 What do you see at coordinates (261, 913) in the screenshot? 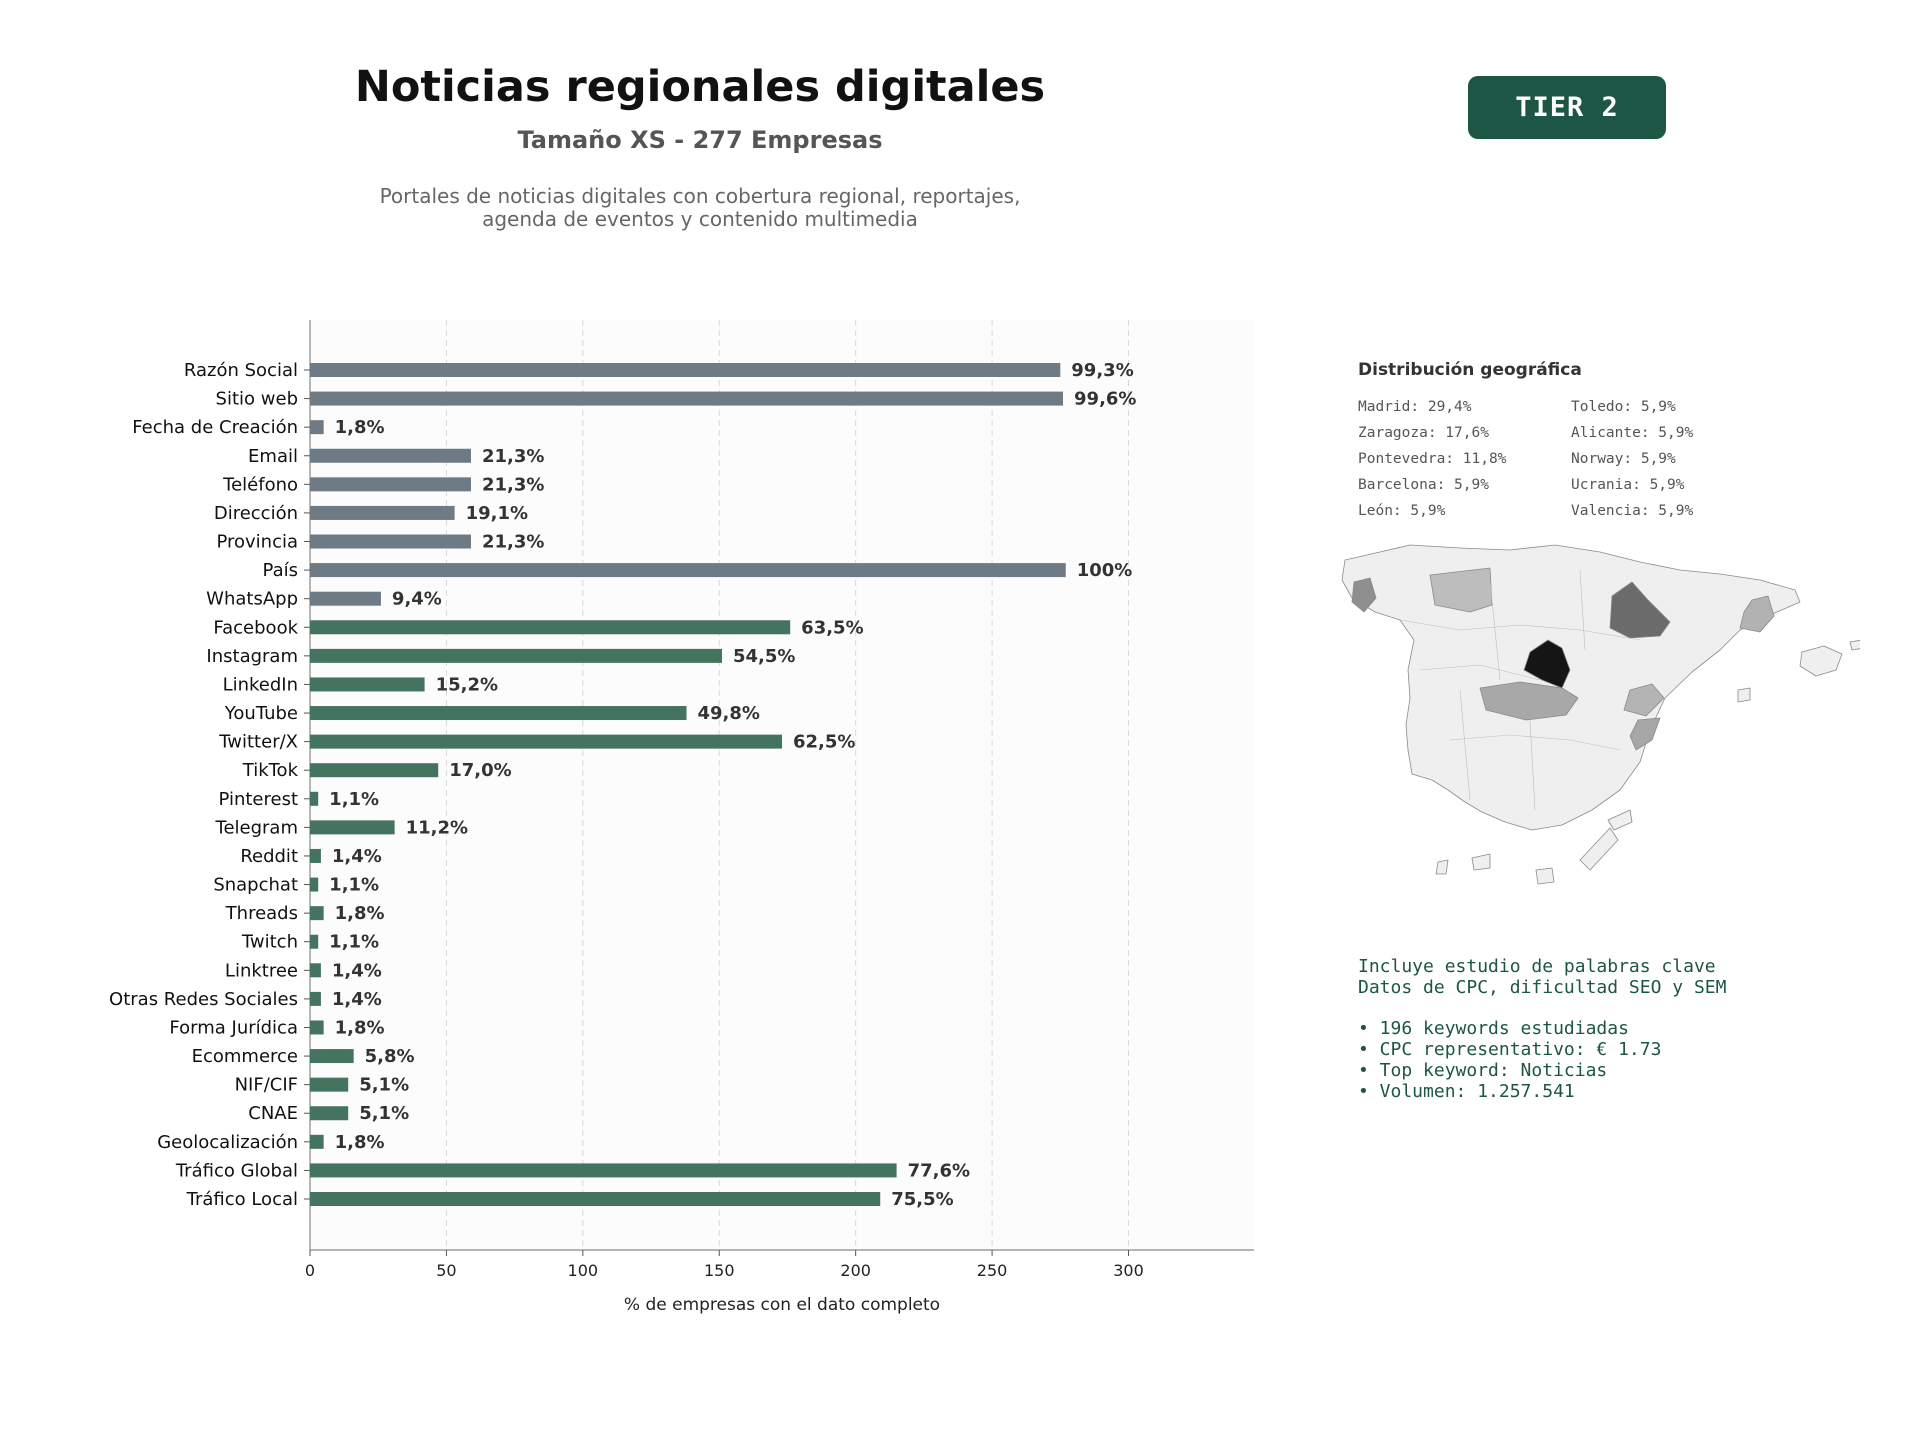
I see `category-label: Threads` at bounding box center [261, 913].